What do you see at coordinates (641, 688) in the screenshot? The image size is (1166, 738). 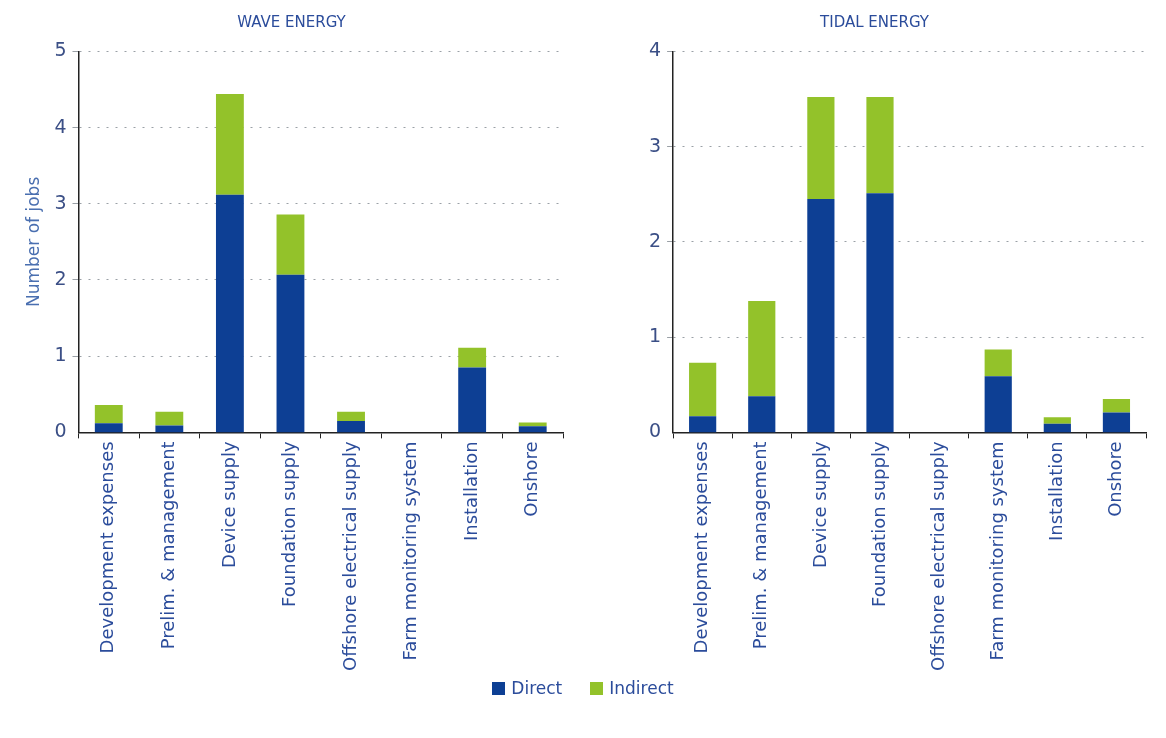 I see `legend-label: Indirect` at bounding box center [641, 688].